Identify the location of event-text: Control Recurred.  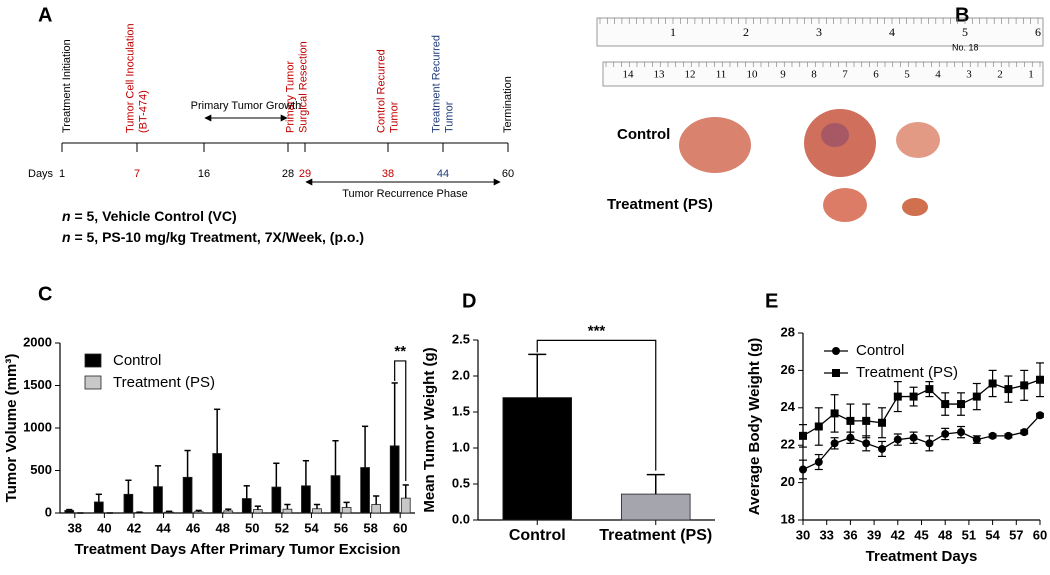
(381, 91).